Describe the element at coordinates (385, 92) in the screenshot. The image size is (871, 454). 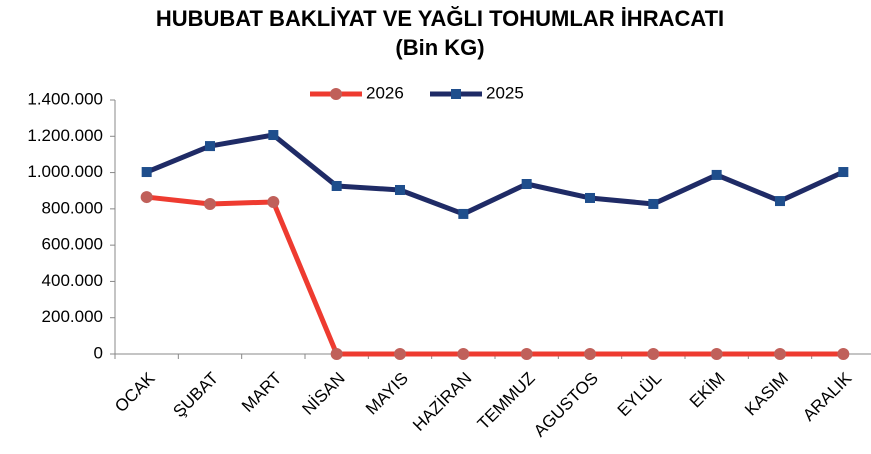
I see `legend-label: 2026` at that location.